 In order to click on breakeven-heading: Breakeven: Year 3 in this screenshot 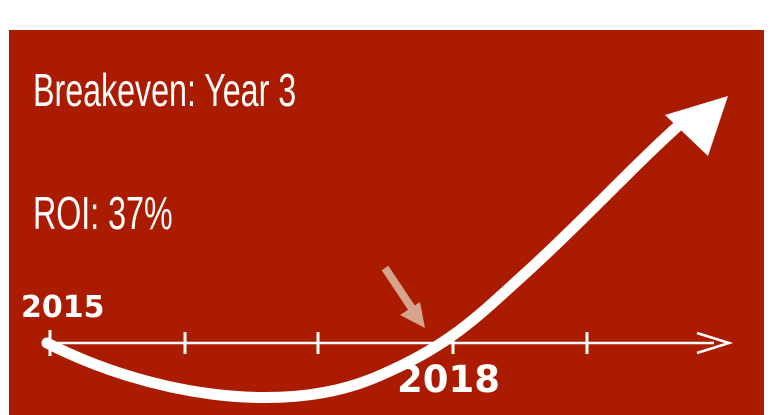, I will do `click(165, 90)`.